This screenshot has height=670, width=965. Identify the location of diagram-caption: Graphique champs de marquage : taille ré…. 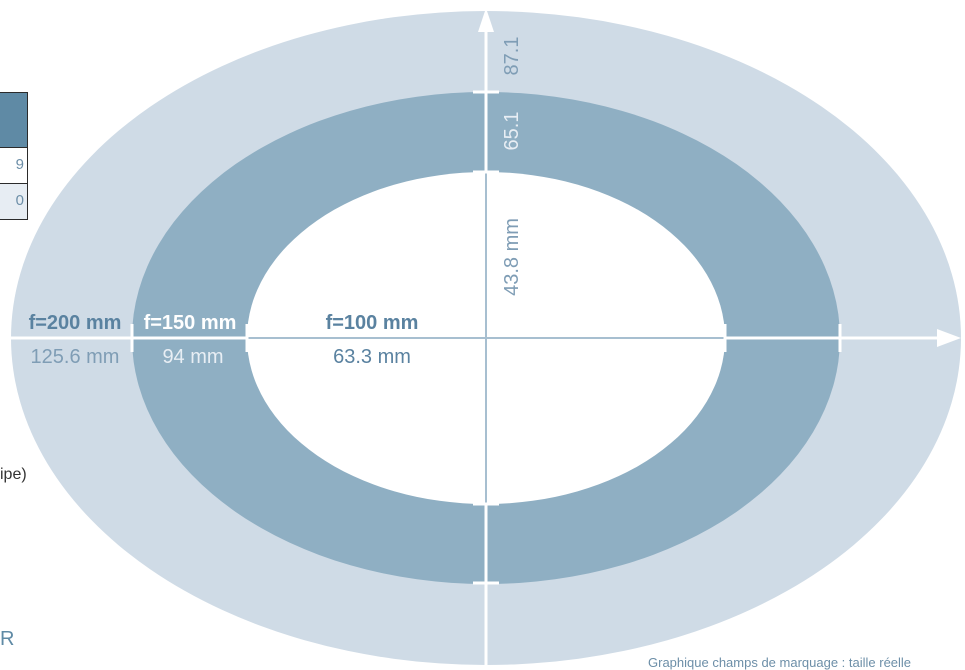
(780, 662).